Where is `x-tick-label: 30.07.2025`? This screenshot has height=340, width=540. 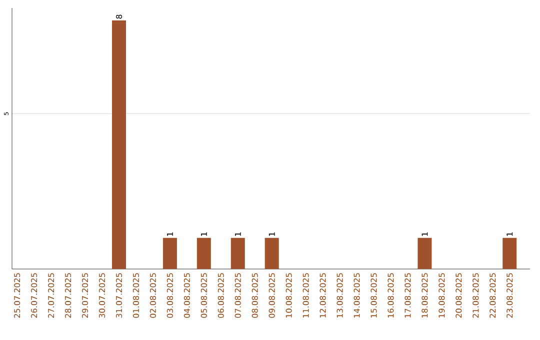 x-tick-label: 30.07.2025 is located at coordinates (102, 295).